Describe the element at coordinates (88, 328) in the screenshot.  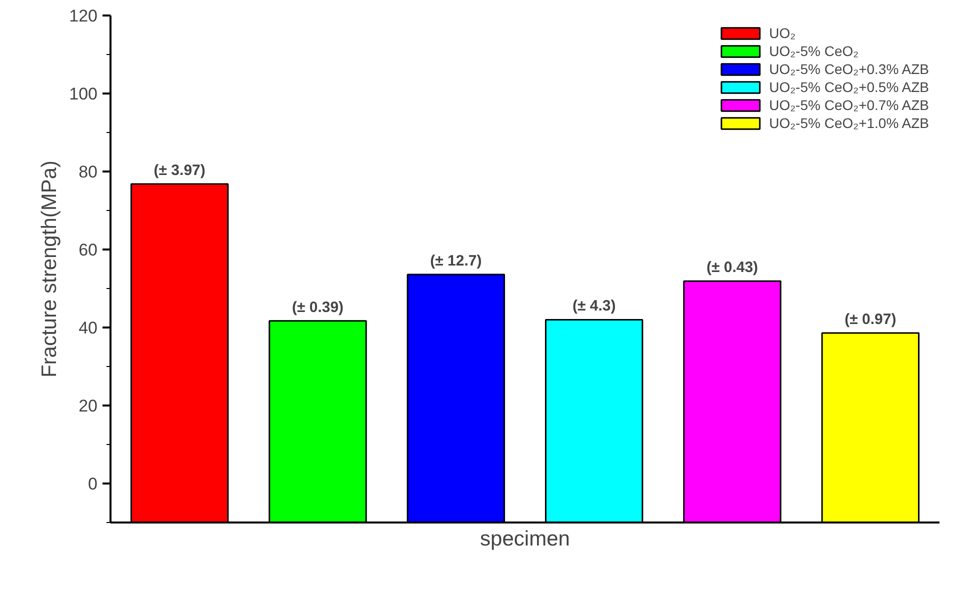
I see `y-tick-label: 40` at that location.